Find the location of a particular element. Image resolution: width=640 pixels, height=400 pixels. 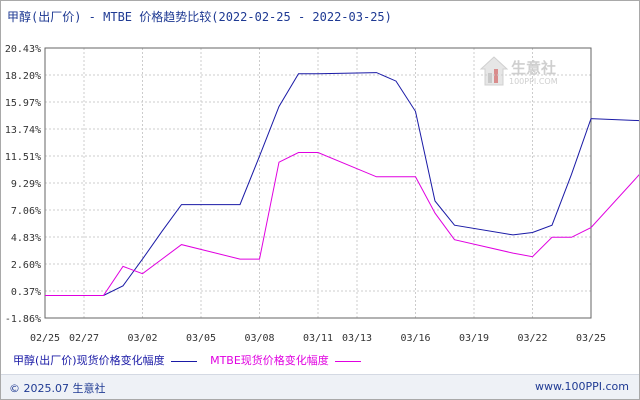

x-tick-label: 03/25 is located at coordinates (591, 338).